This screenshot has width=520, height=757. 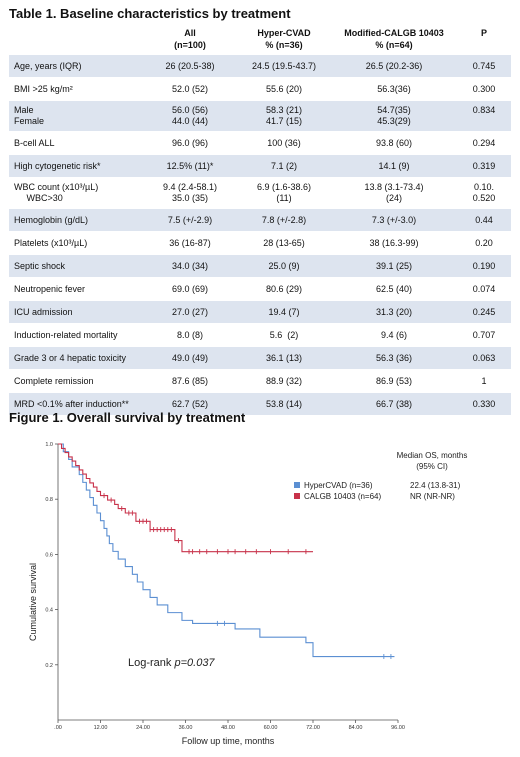 I want to click on cell-line: 45.3(29), so click(x=394, y=121).